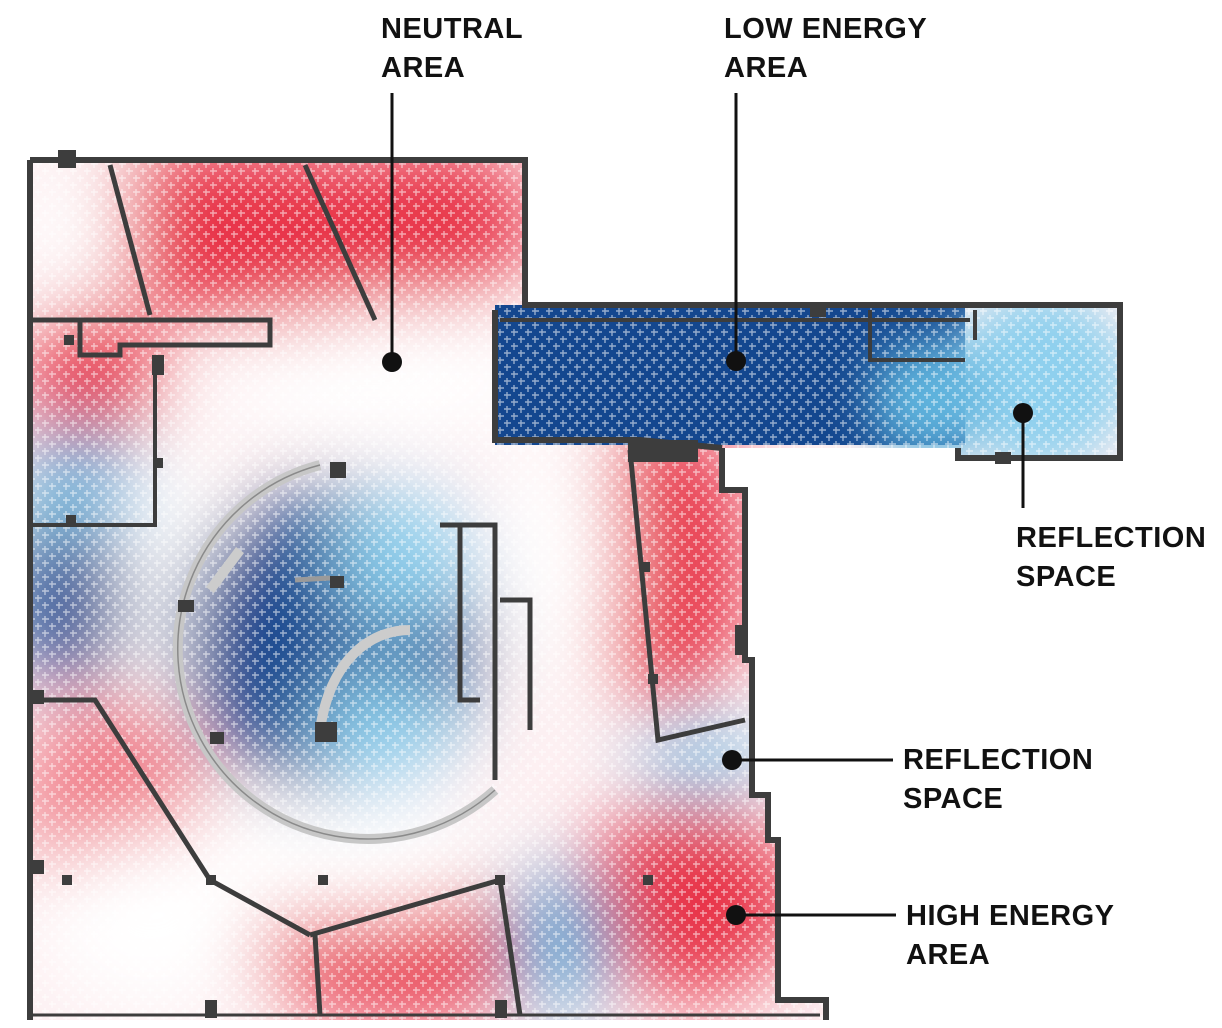 The image size is (1222, 1028). I want to click on neutral-area-label: NEUTRAL AREA, so click(452, 49).